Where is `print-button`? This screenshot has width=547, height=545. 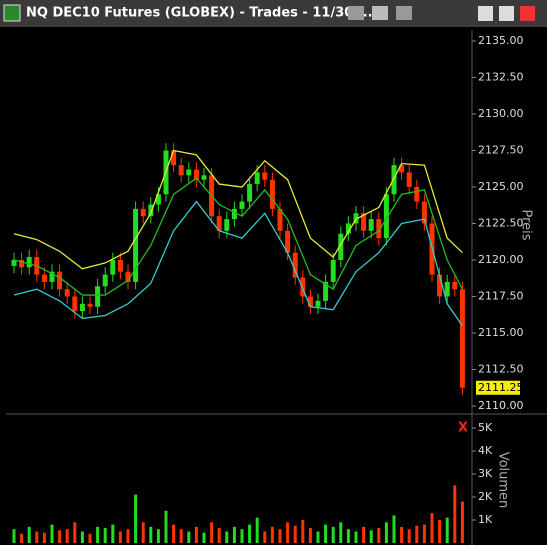
print-button is located at coordinates (380, 13).